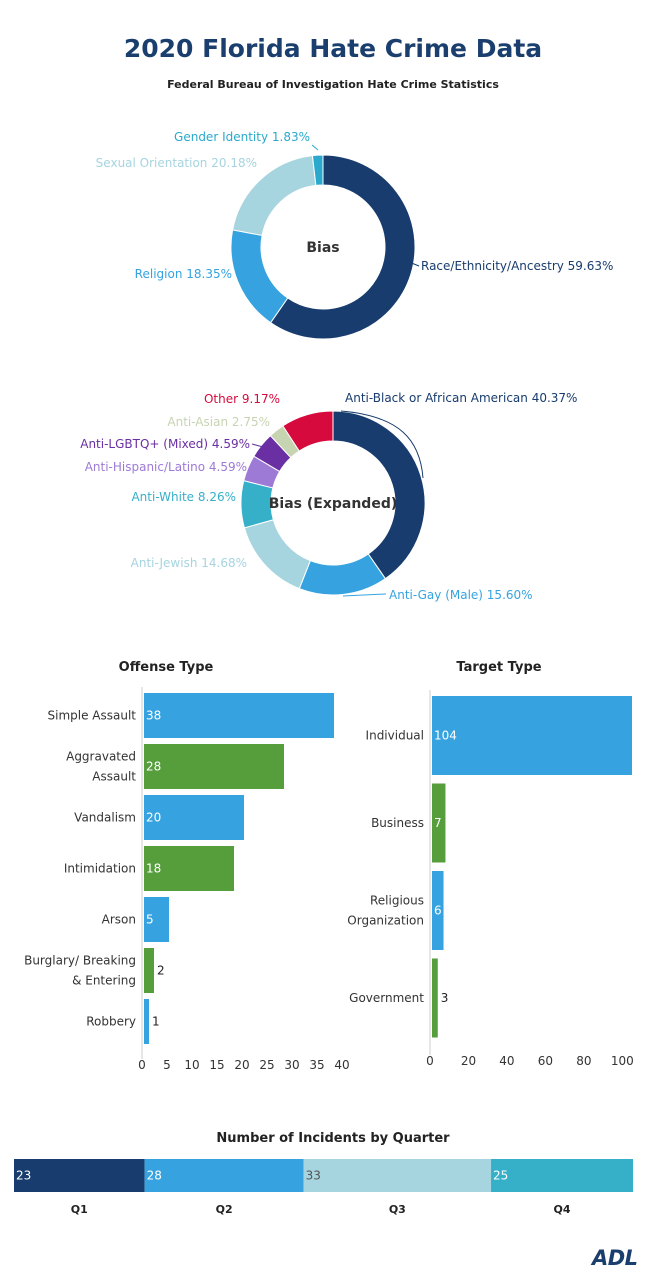 The height and width of the screenshot is (1280, 666). I want to click on offense-title: Offense Type, so click(166, 667).